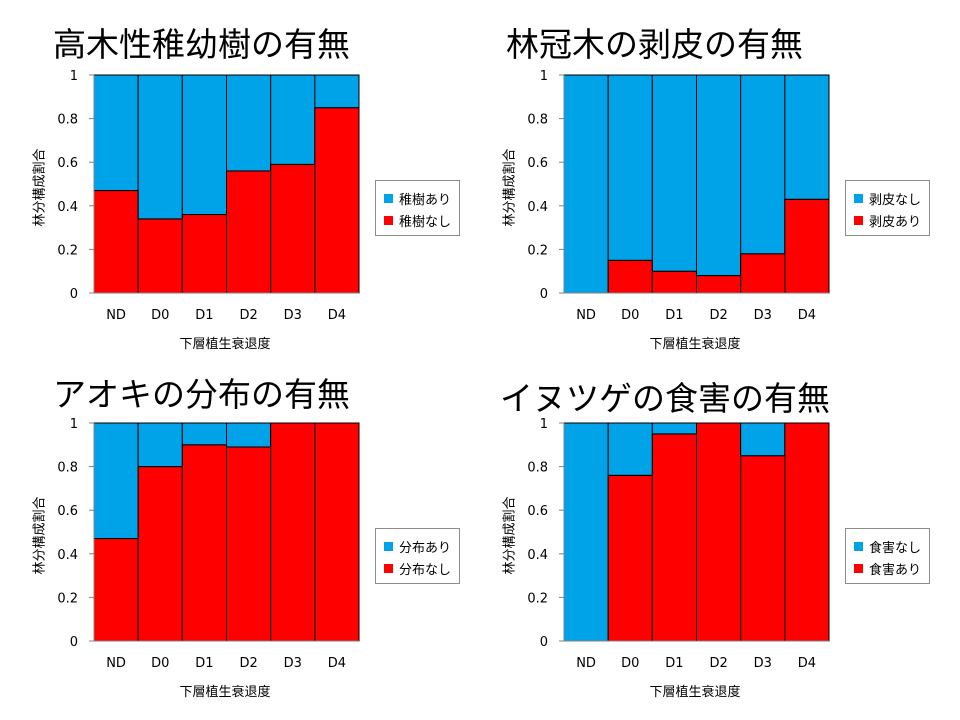 The width and height of the screenshot is (960, 720). Describe the element at coordinates (895, 570) in the screenshot. I see `legend-label: 食害あり` at that location.